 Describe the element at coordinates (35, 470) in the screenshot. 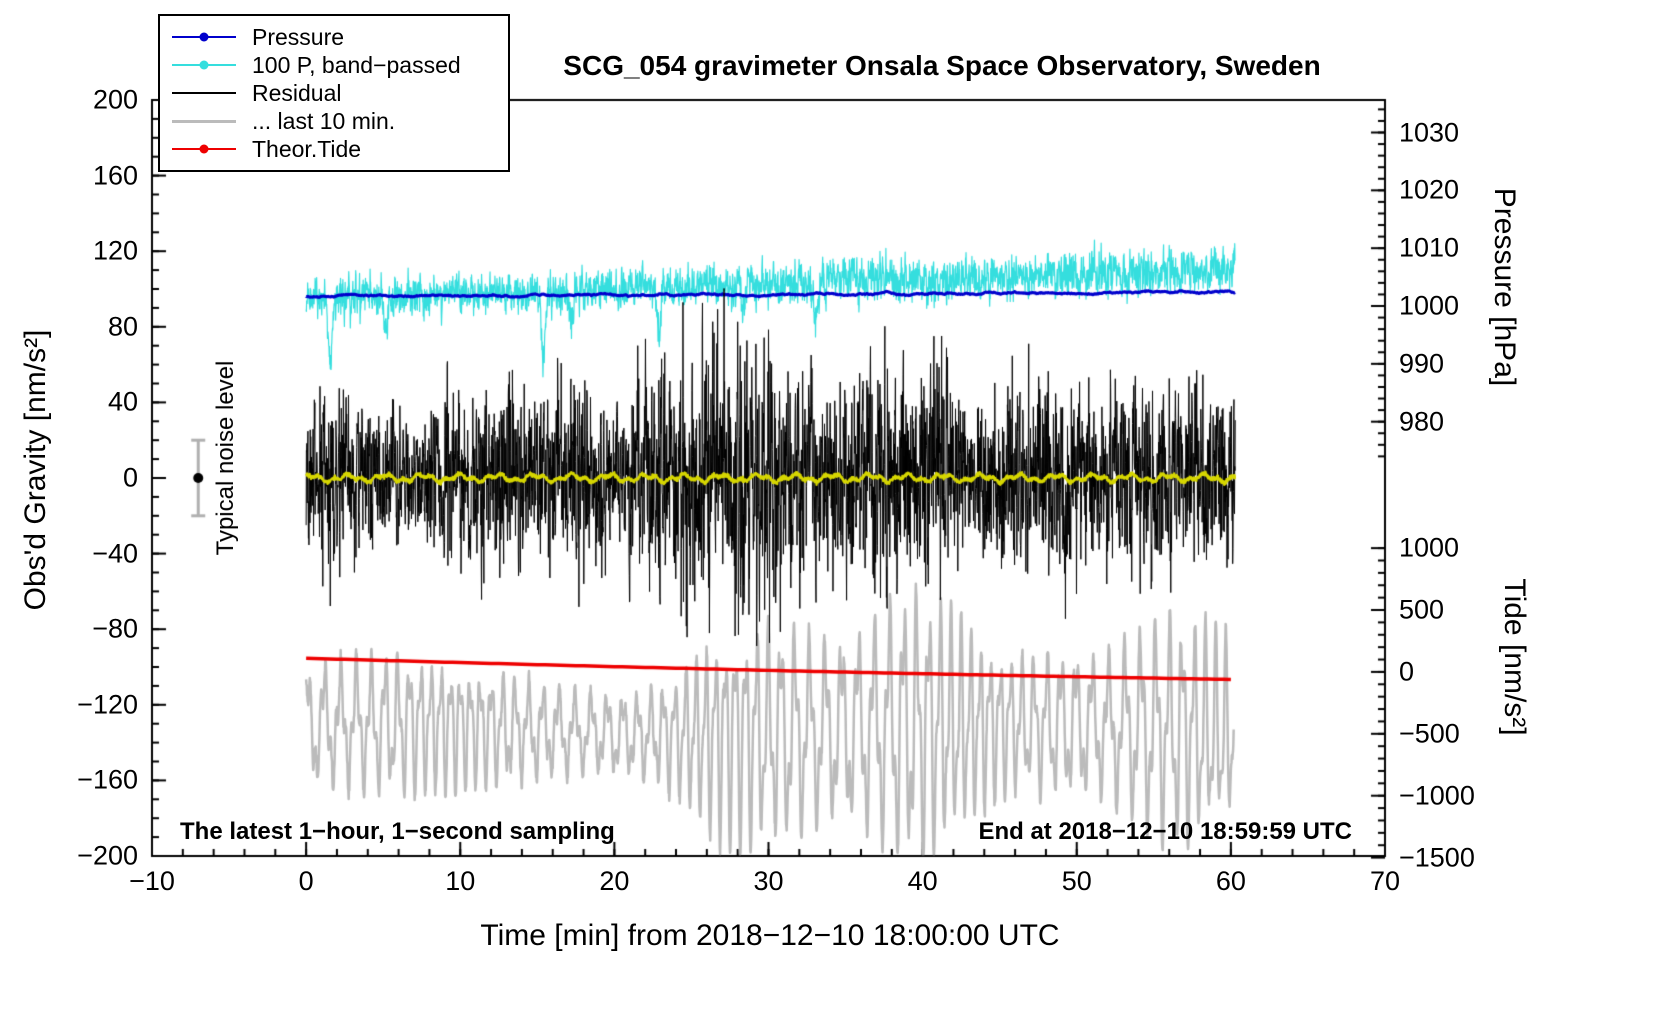

I see `y-axis-label-gravity: Obs'd Gravity [nm/s²]` at that location.